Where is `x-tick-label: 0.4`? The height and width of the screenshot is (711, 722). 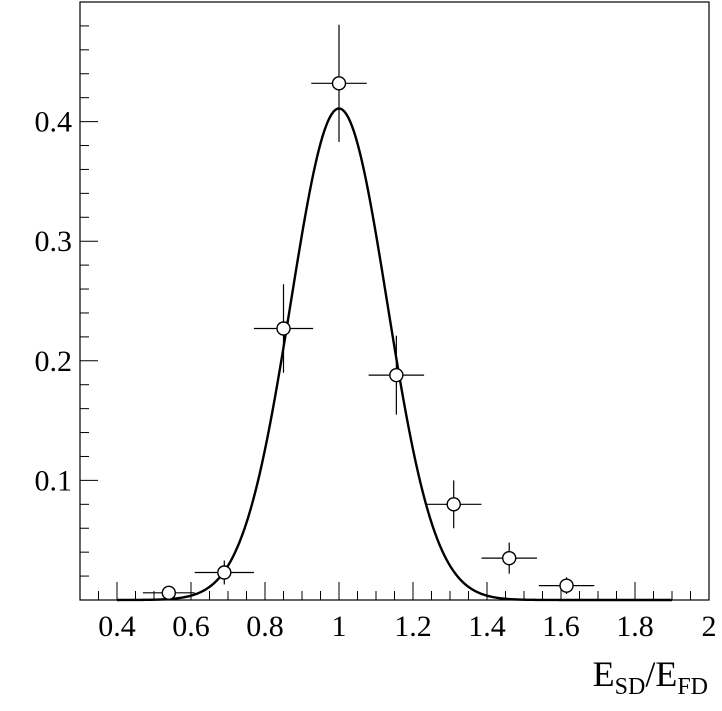 x-tick-label: 0.4 is located at coordinates (117, 626).